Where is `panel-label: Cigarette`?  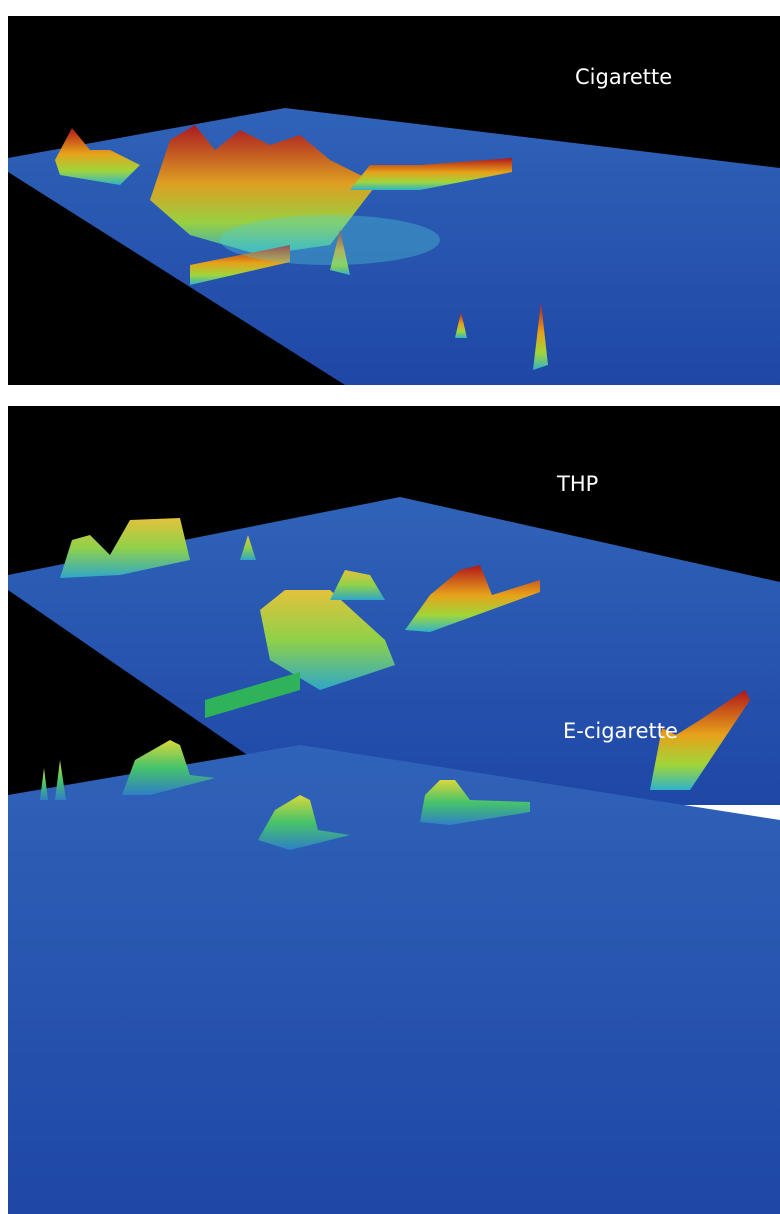 panel-label: Cigarette is located at coordinates (623, 77).